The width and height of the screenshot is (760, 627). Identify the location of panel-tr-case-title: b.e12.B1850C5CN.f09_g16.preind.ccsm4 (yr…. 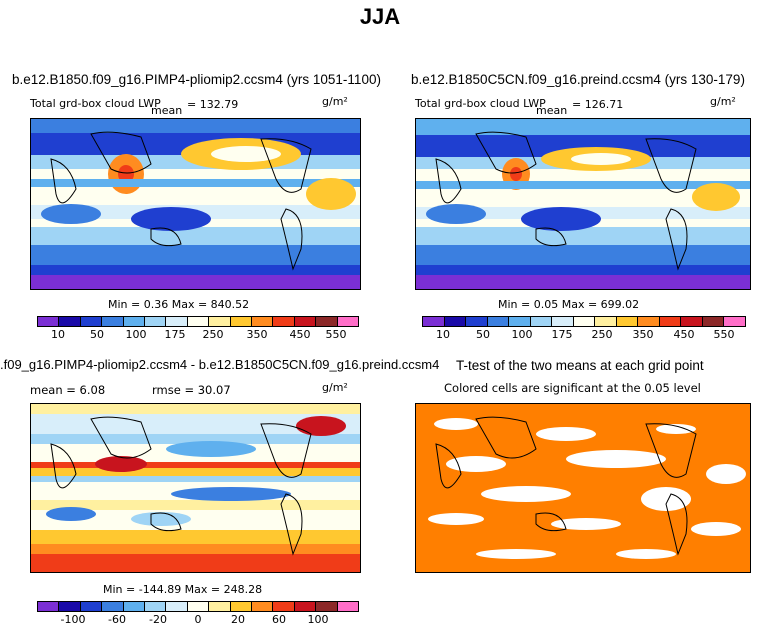
(578, 79).